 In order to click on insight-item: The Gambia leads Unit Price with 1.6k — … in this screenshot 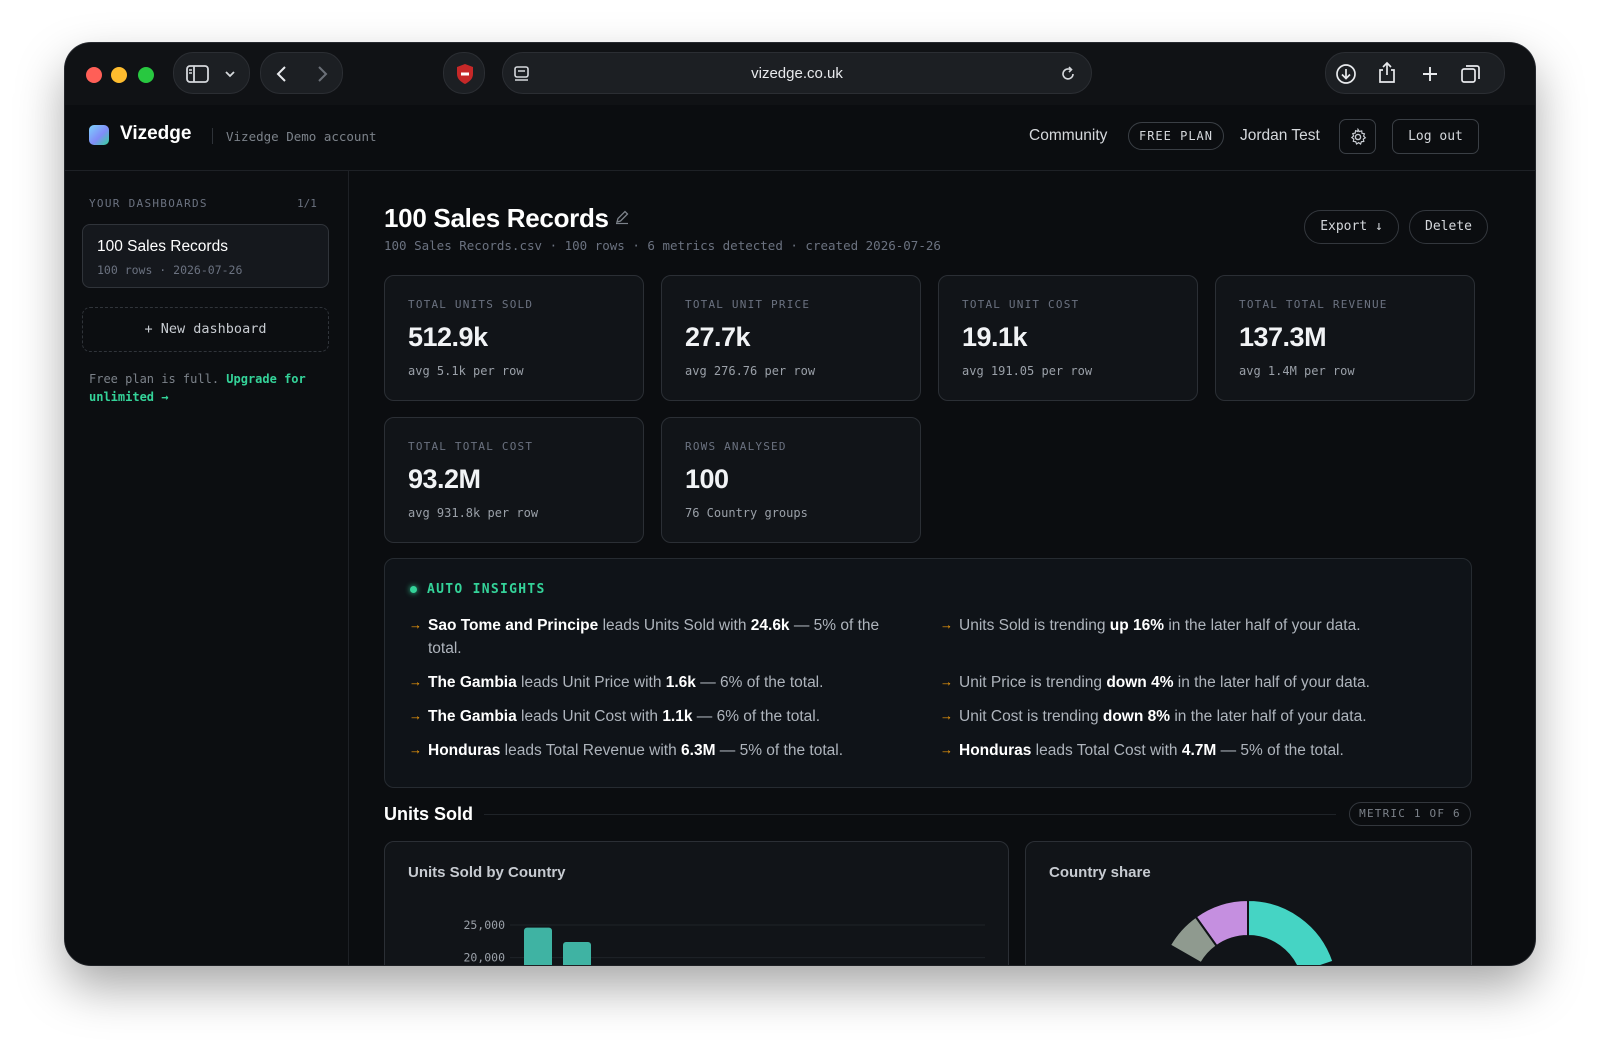, I will do `click(626, 682)`.